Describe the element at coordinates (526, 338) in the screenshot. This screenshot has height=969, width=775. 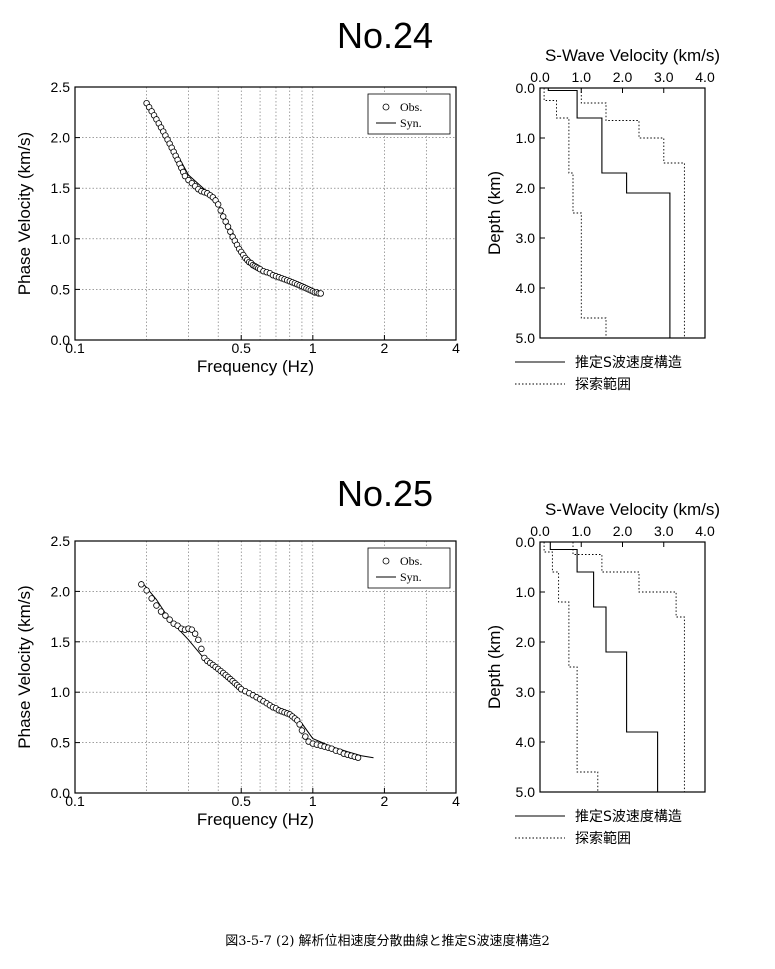
I see `depth-tick-label: 5.0` at that location.